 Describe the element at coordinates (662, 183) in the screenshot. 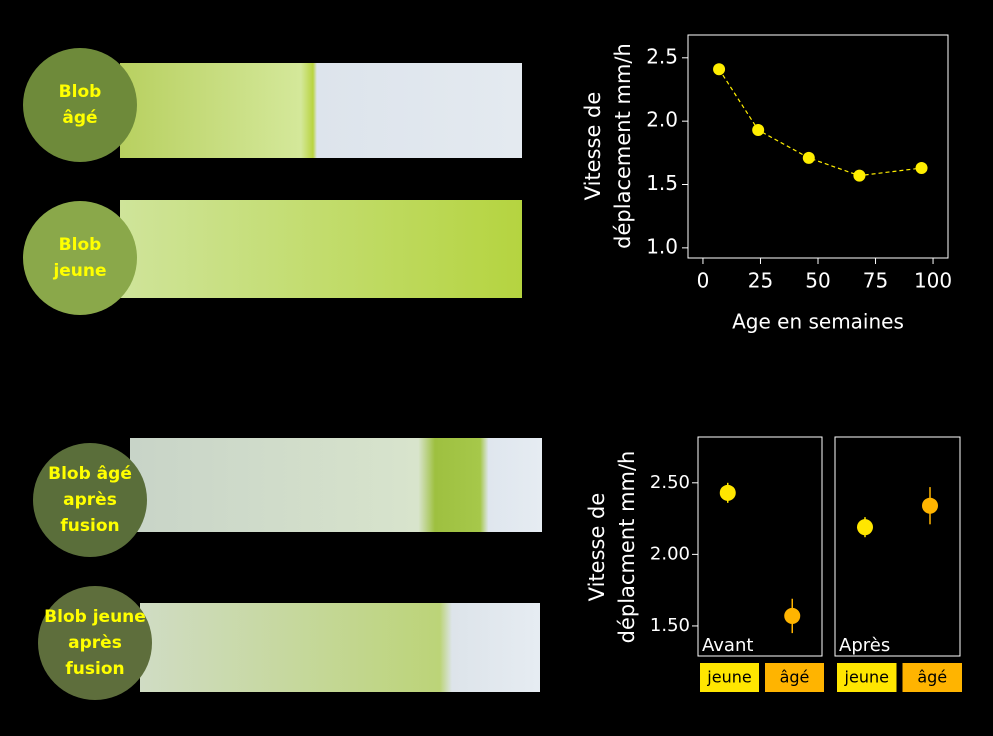

I see `y-tick-label: 1.5` at that location.